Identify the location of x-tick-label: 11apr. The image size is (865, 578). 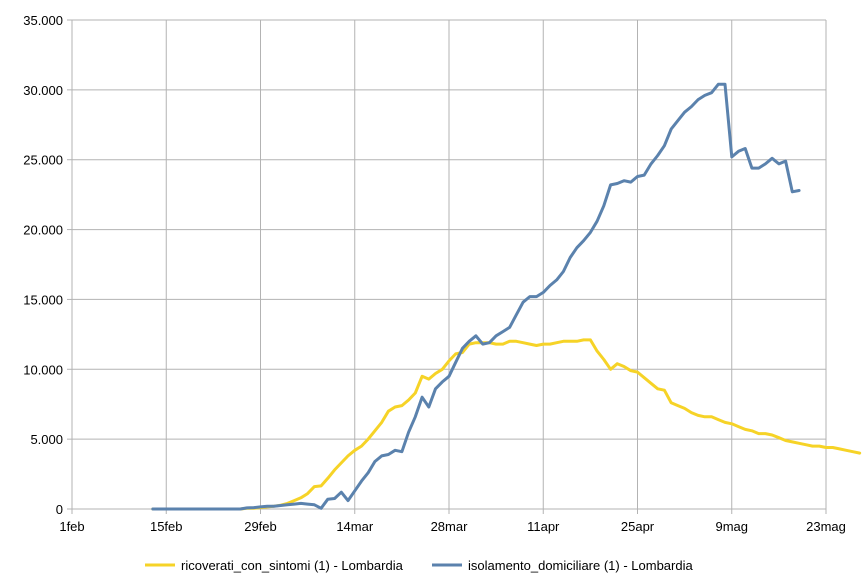
(543, 526).